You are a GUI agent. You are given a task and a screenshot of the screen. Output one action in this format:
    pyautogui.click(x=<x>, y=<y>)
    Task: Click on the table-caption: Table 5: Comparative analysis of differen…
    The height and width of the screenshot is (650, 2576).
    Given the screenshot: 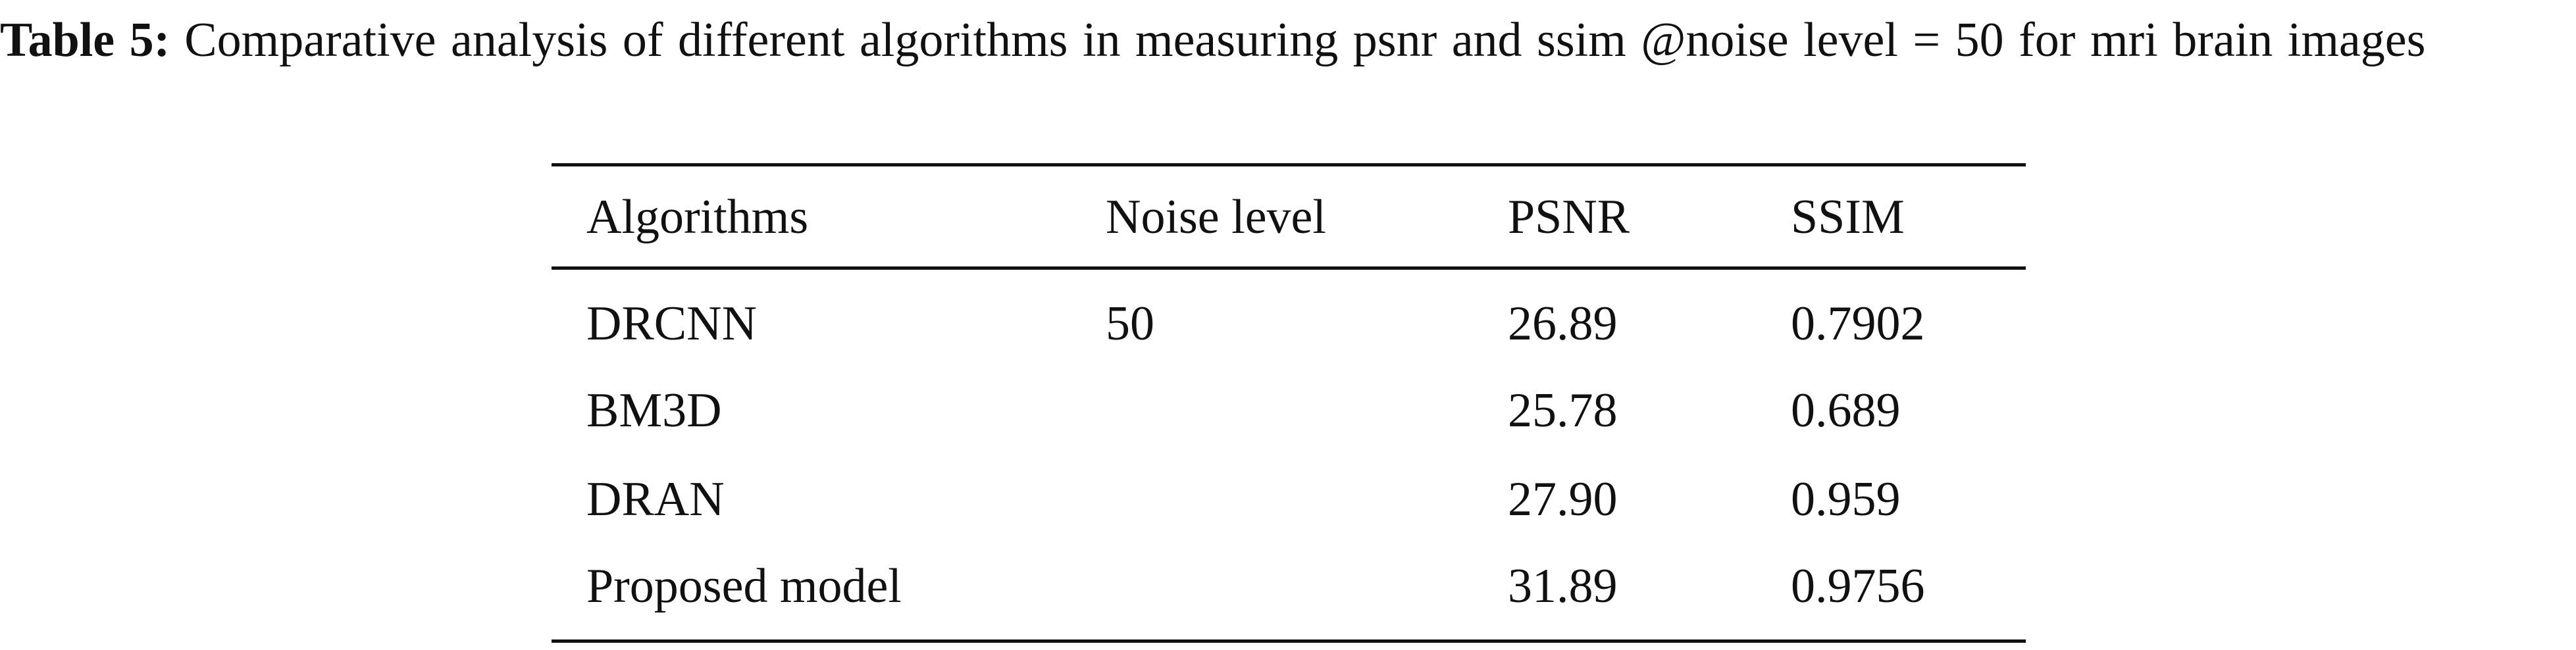 What is the action you would take?
    pyautogui.click(x=1283, y=40)
    